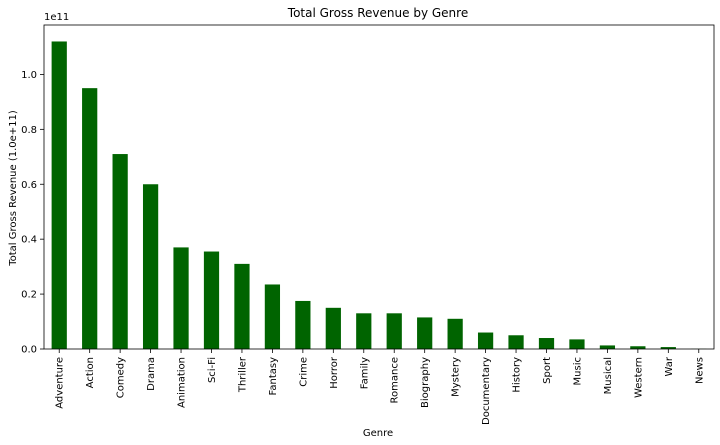  I want to click on x-tick-label: Western, so click(638, 377).